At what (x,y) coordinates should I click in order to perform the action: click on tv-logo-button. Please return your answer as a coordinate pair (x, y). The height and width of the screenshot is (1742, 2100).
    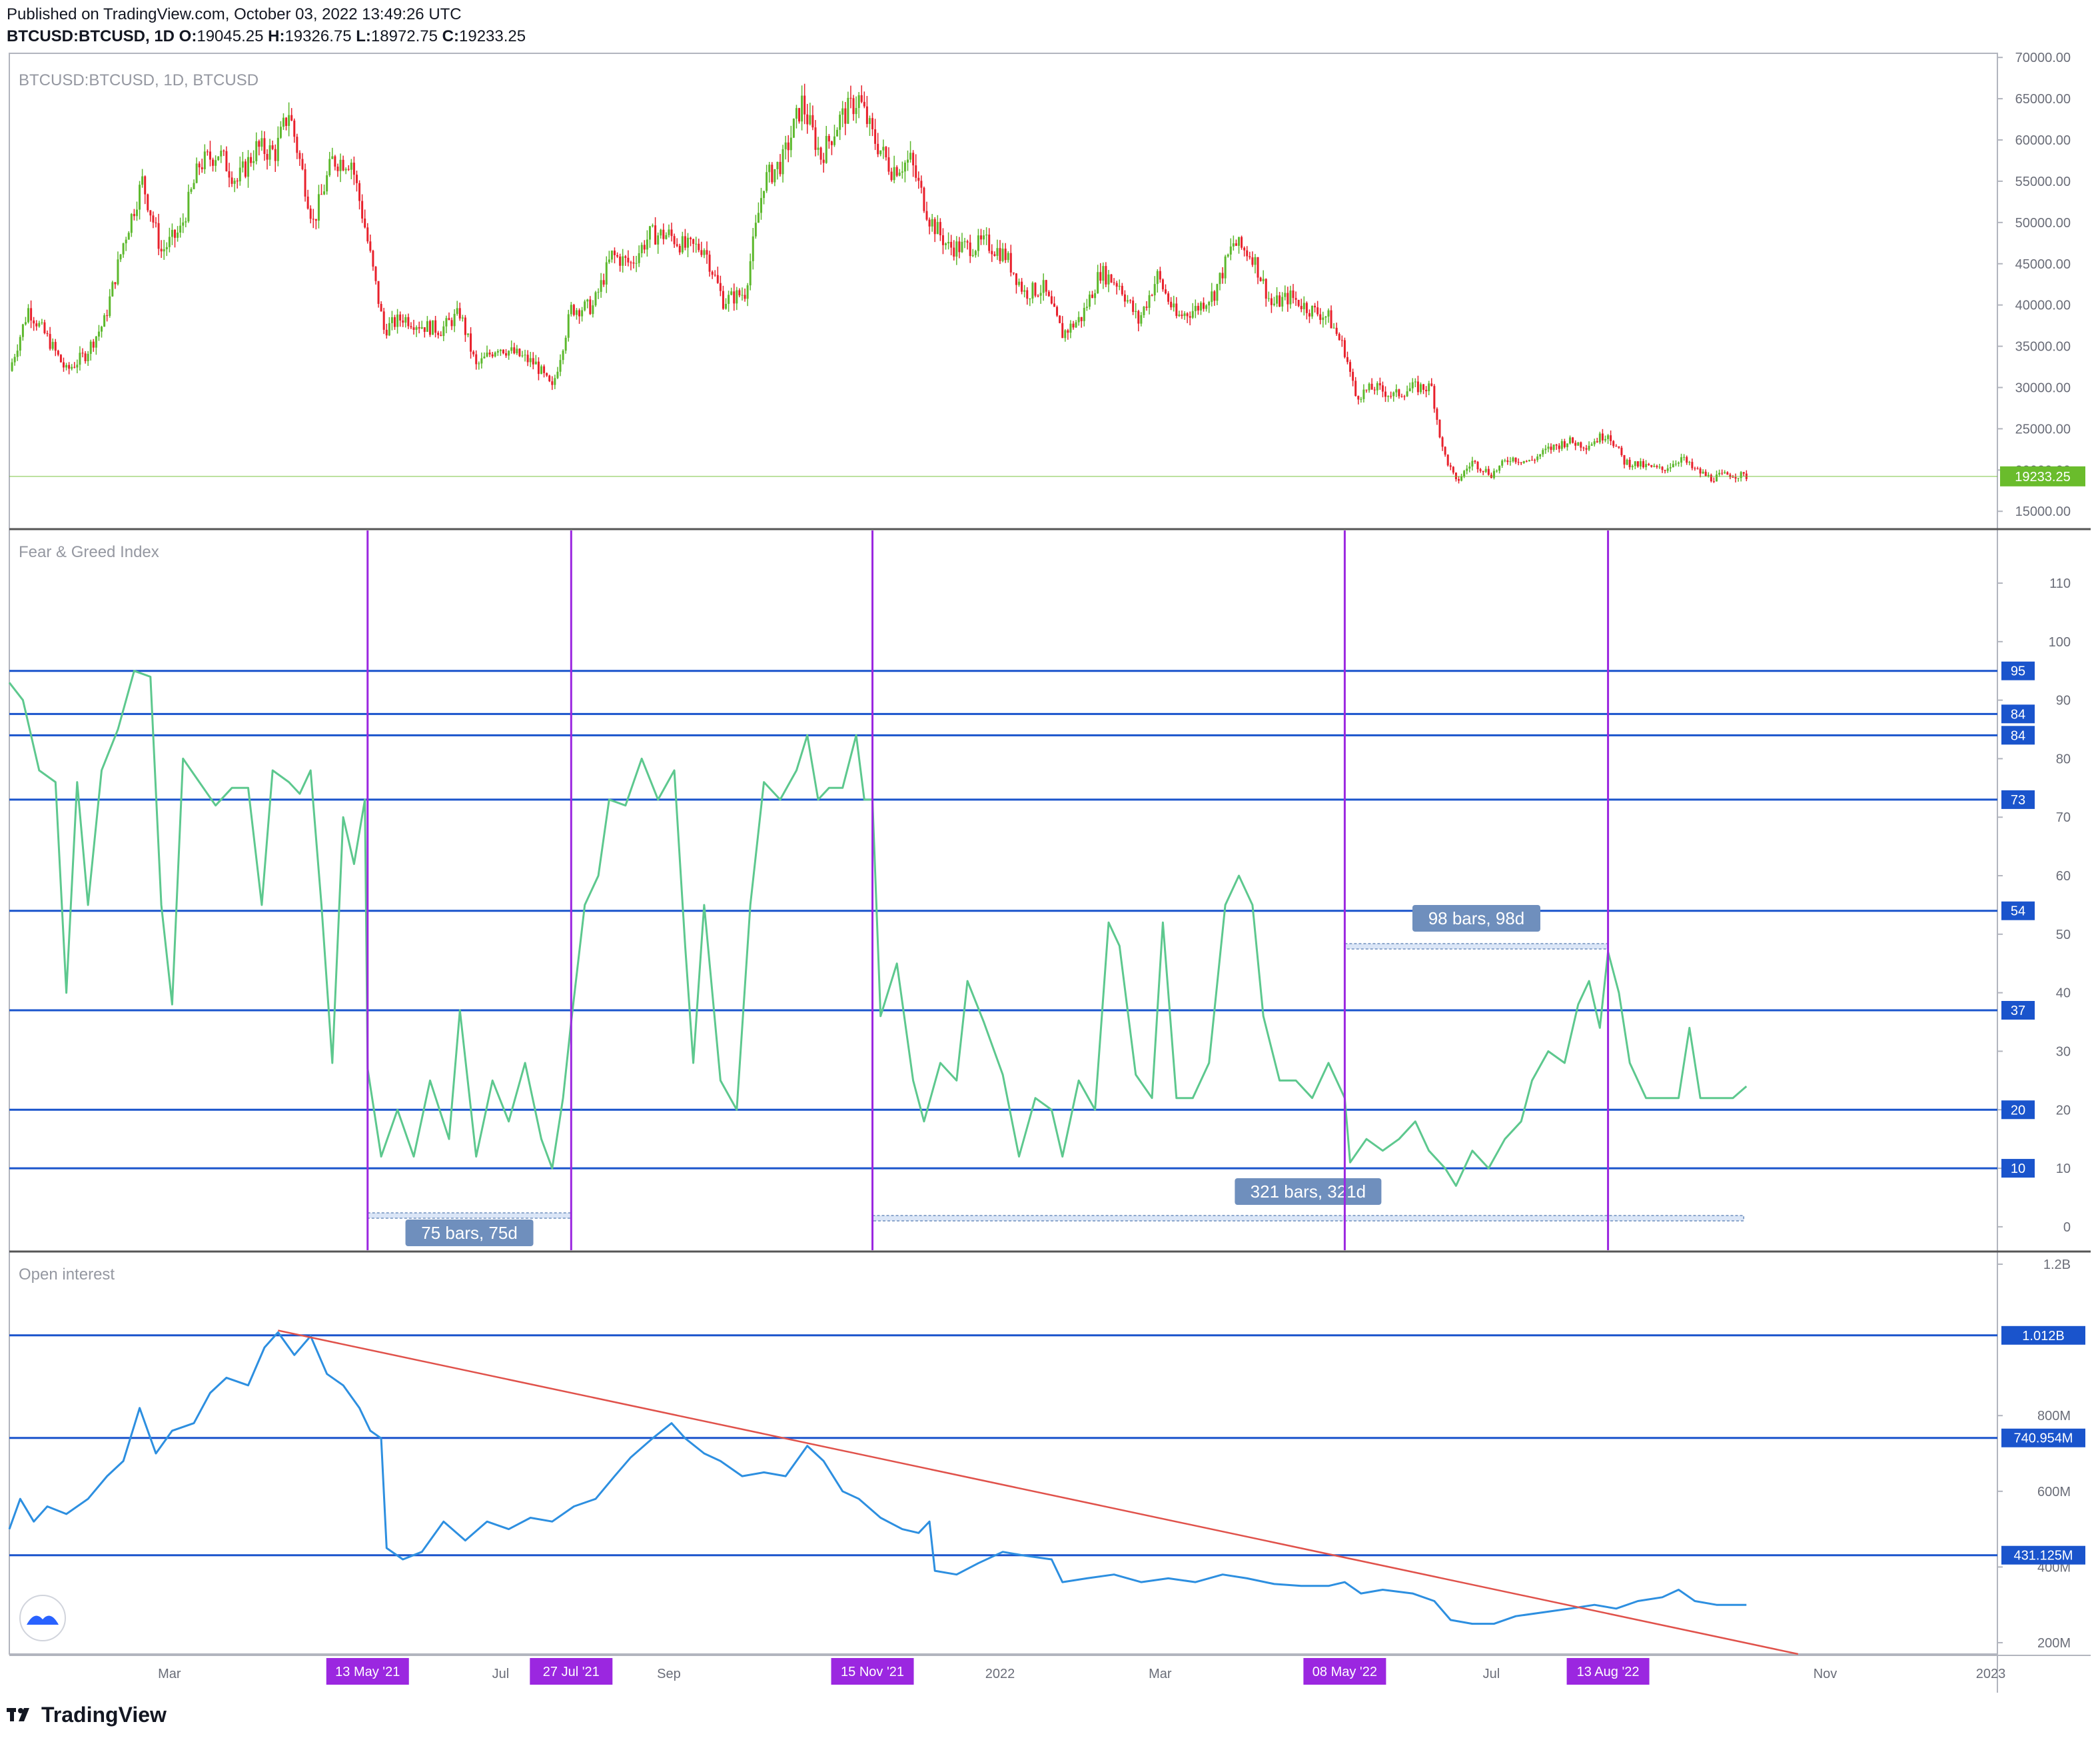
    Looking at the image, I should click on (42, 1618).